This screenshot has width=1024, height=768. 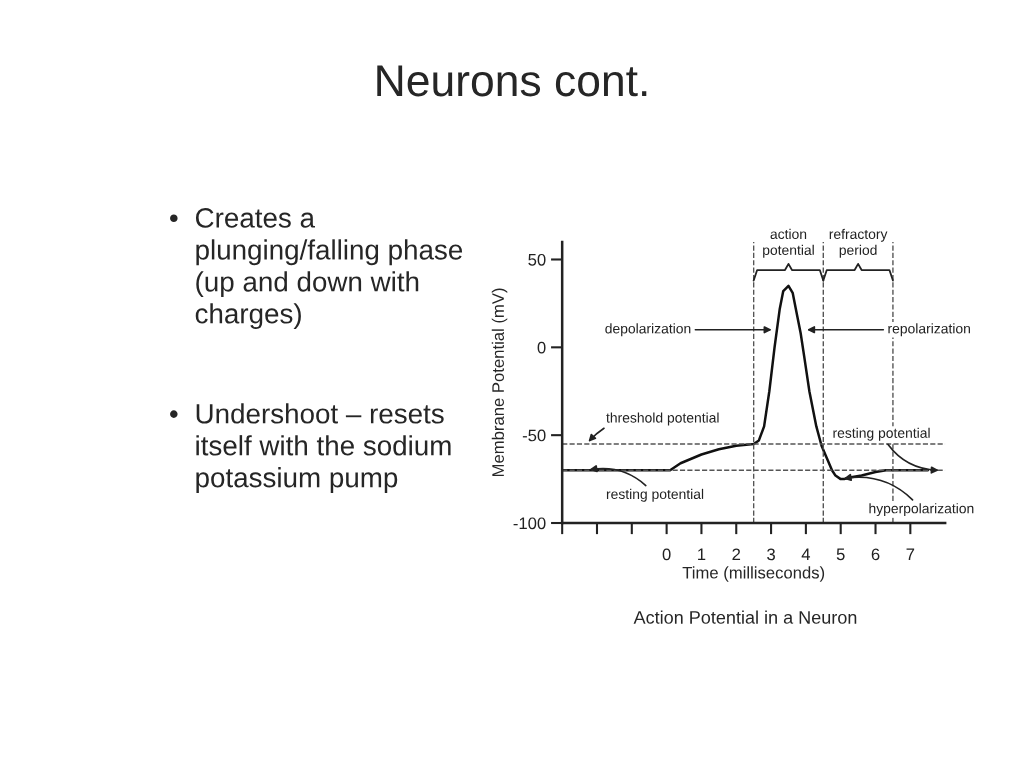 I want to click on x-tick-label: 5, so click(x=840, y=554).